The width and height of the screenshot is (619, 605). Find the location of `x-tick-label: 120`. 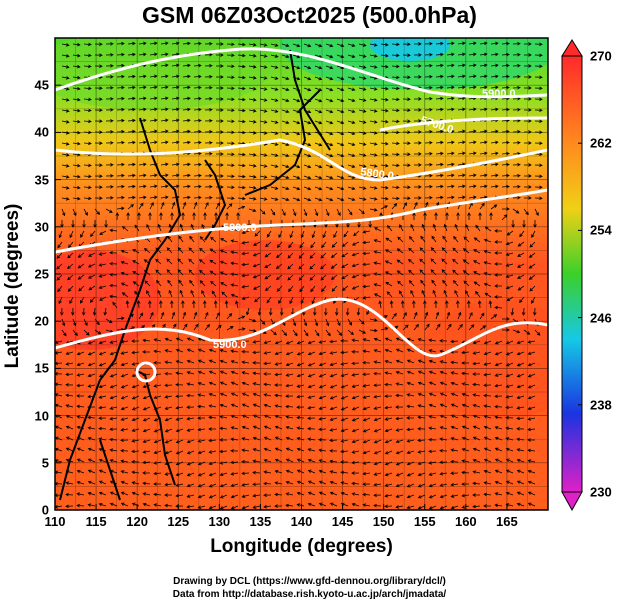

x-tick-label: 120 is located at coordinates (137, 521).